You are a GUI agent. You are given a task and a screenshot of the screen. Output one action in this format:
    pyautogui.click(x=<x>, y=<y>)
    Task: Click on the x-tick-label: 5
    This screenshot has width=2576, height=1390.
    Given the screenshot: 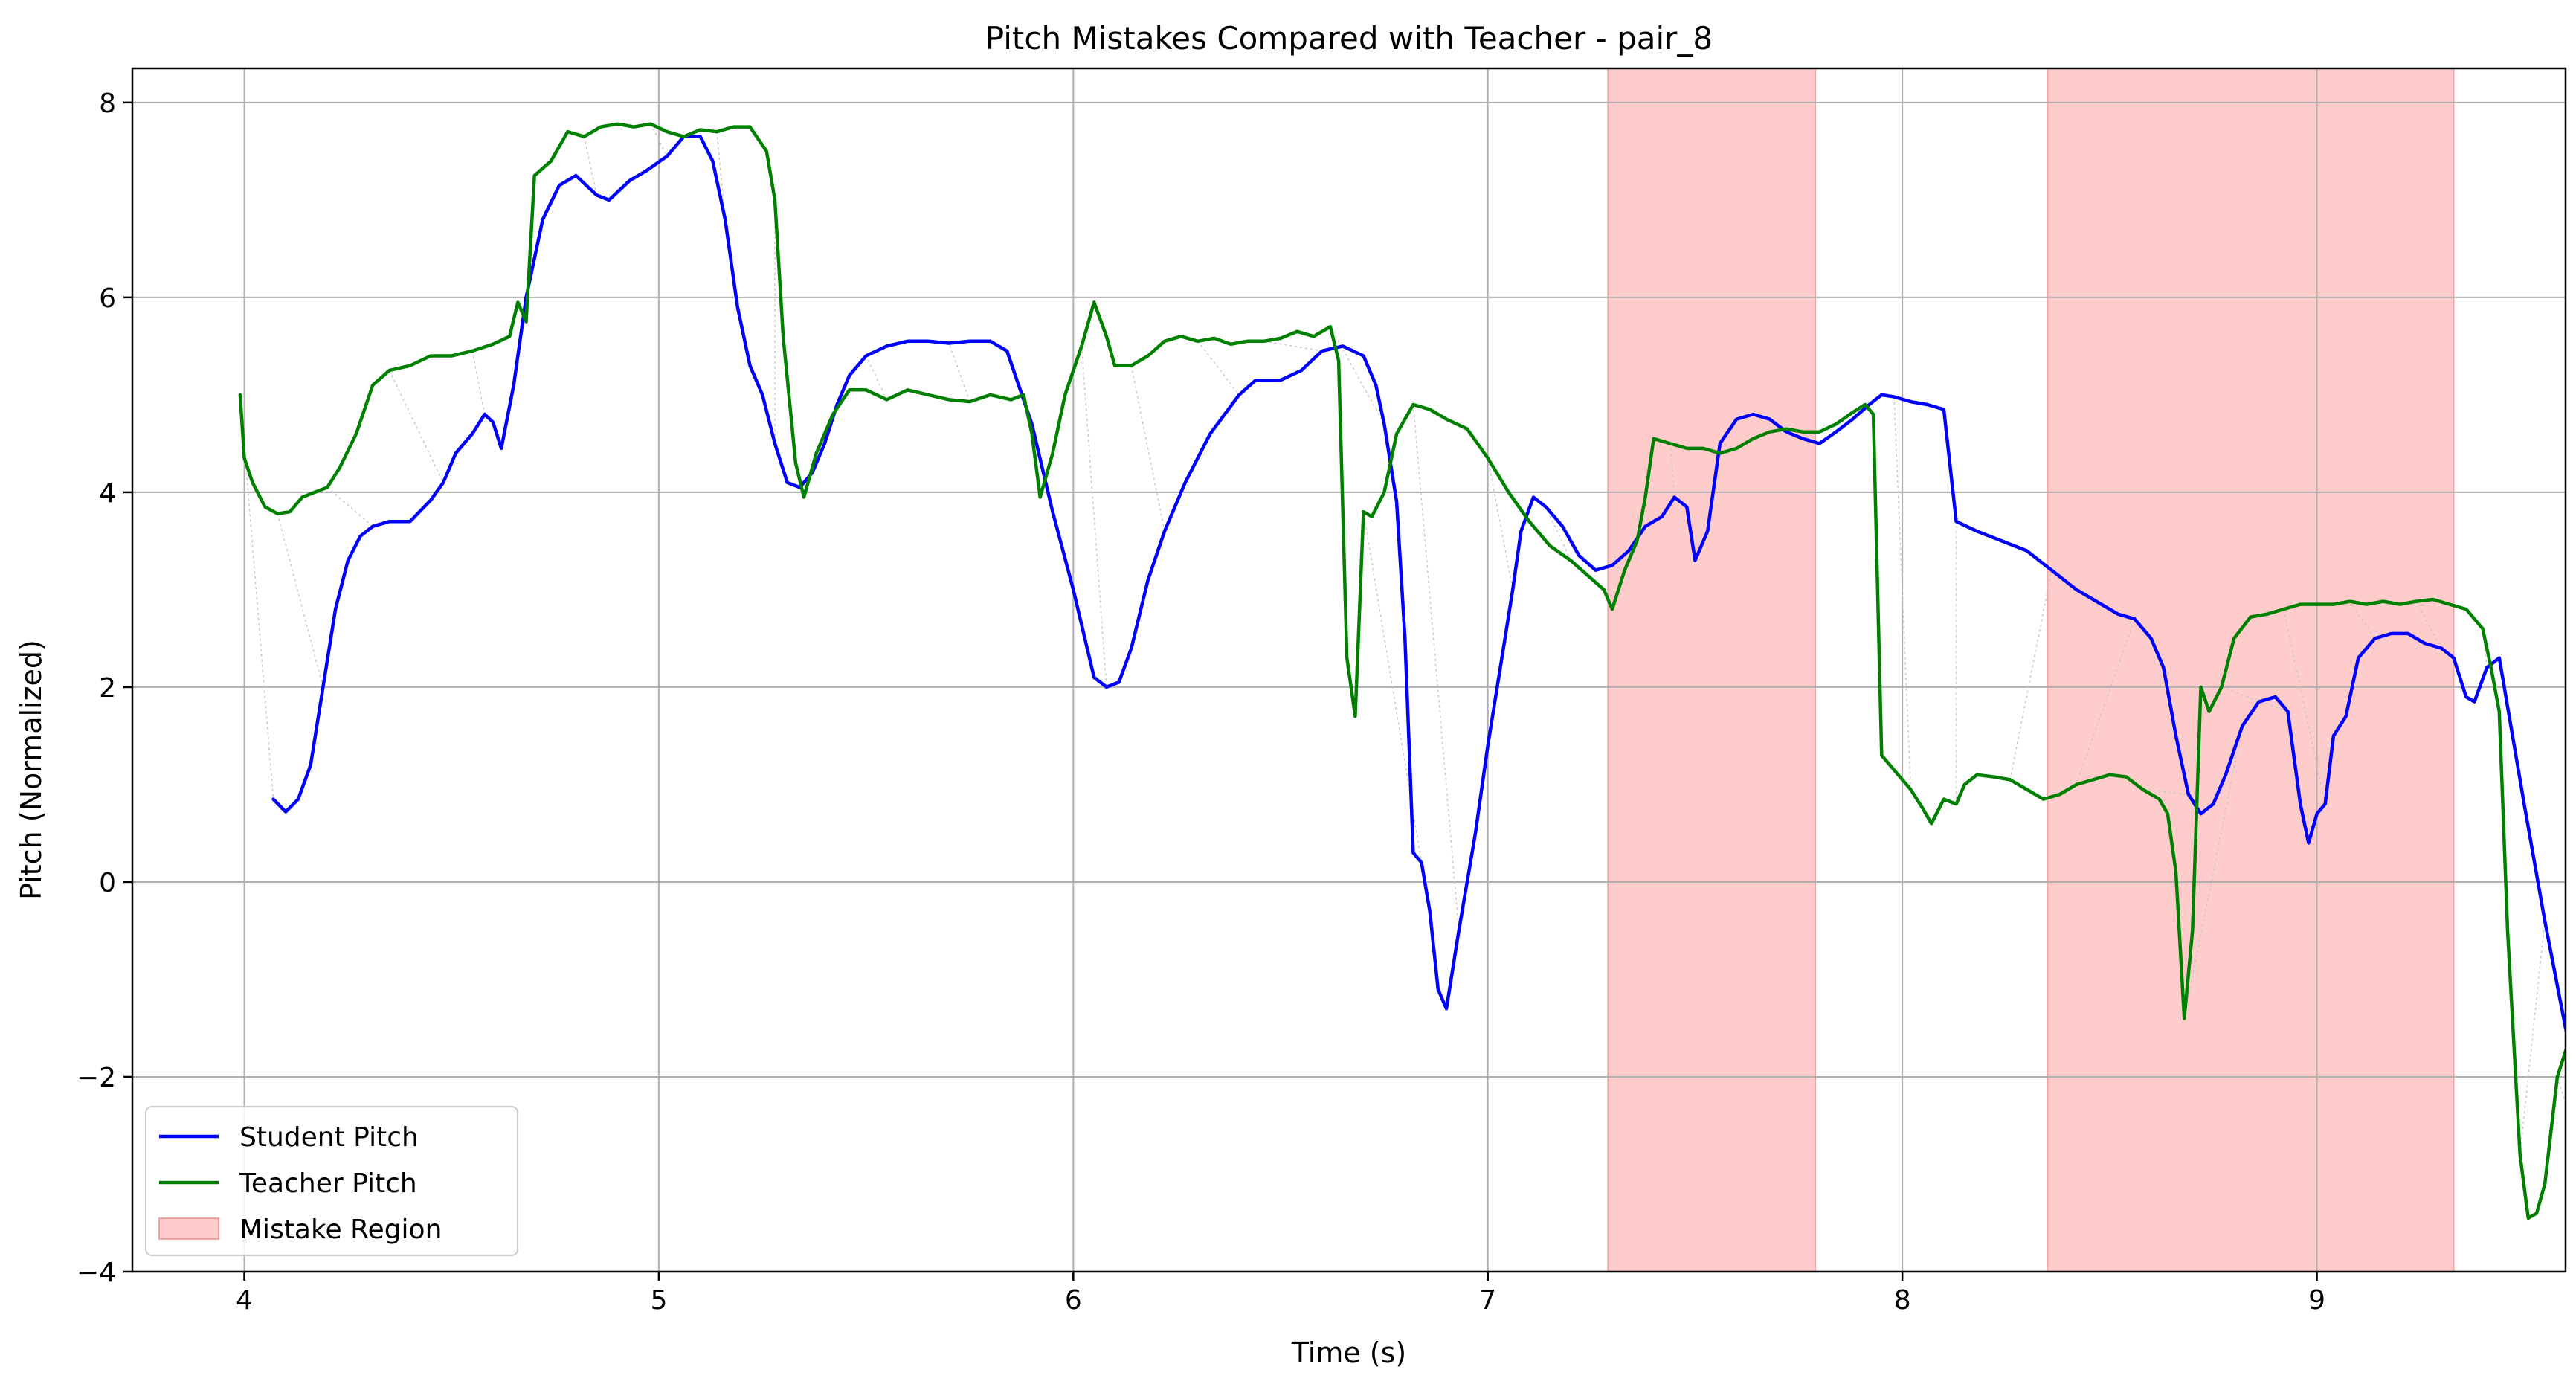 What is the action you would take?
    pyautogui.click(x=658, y=1300)
    